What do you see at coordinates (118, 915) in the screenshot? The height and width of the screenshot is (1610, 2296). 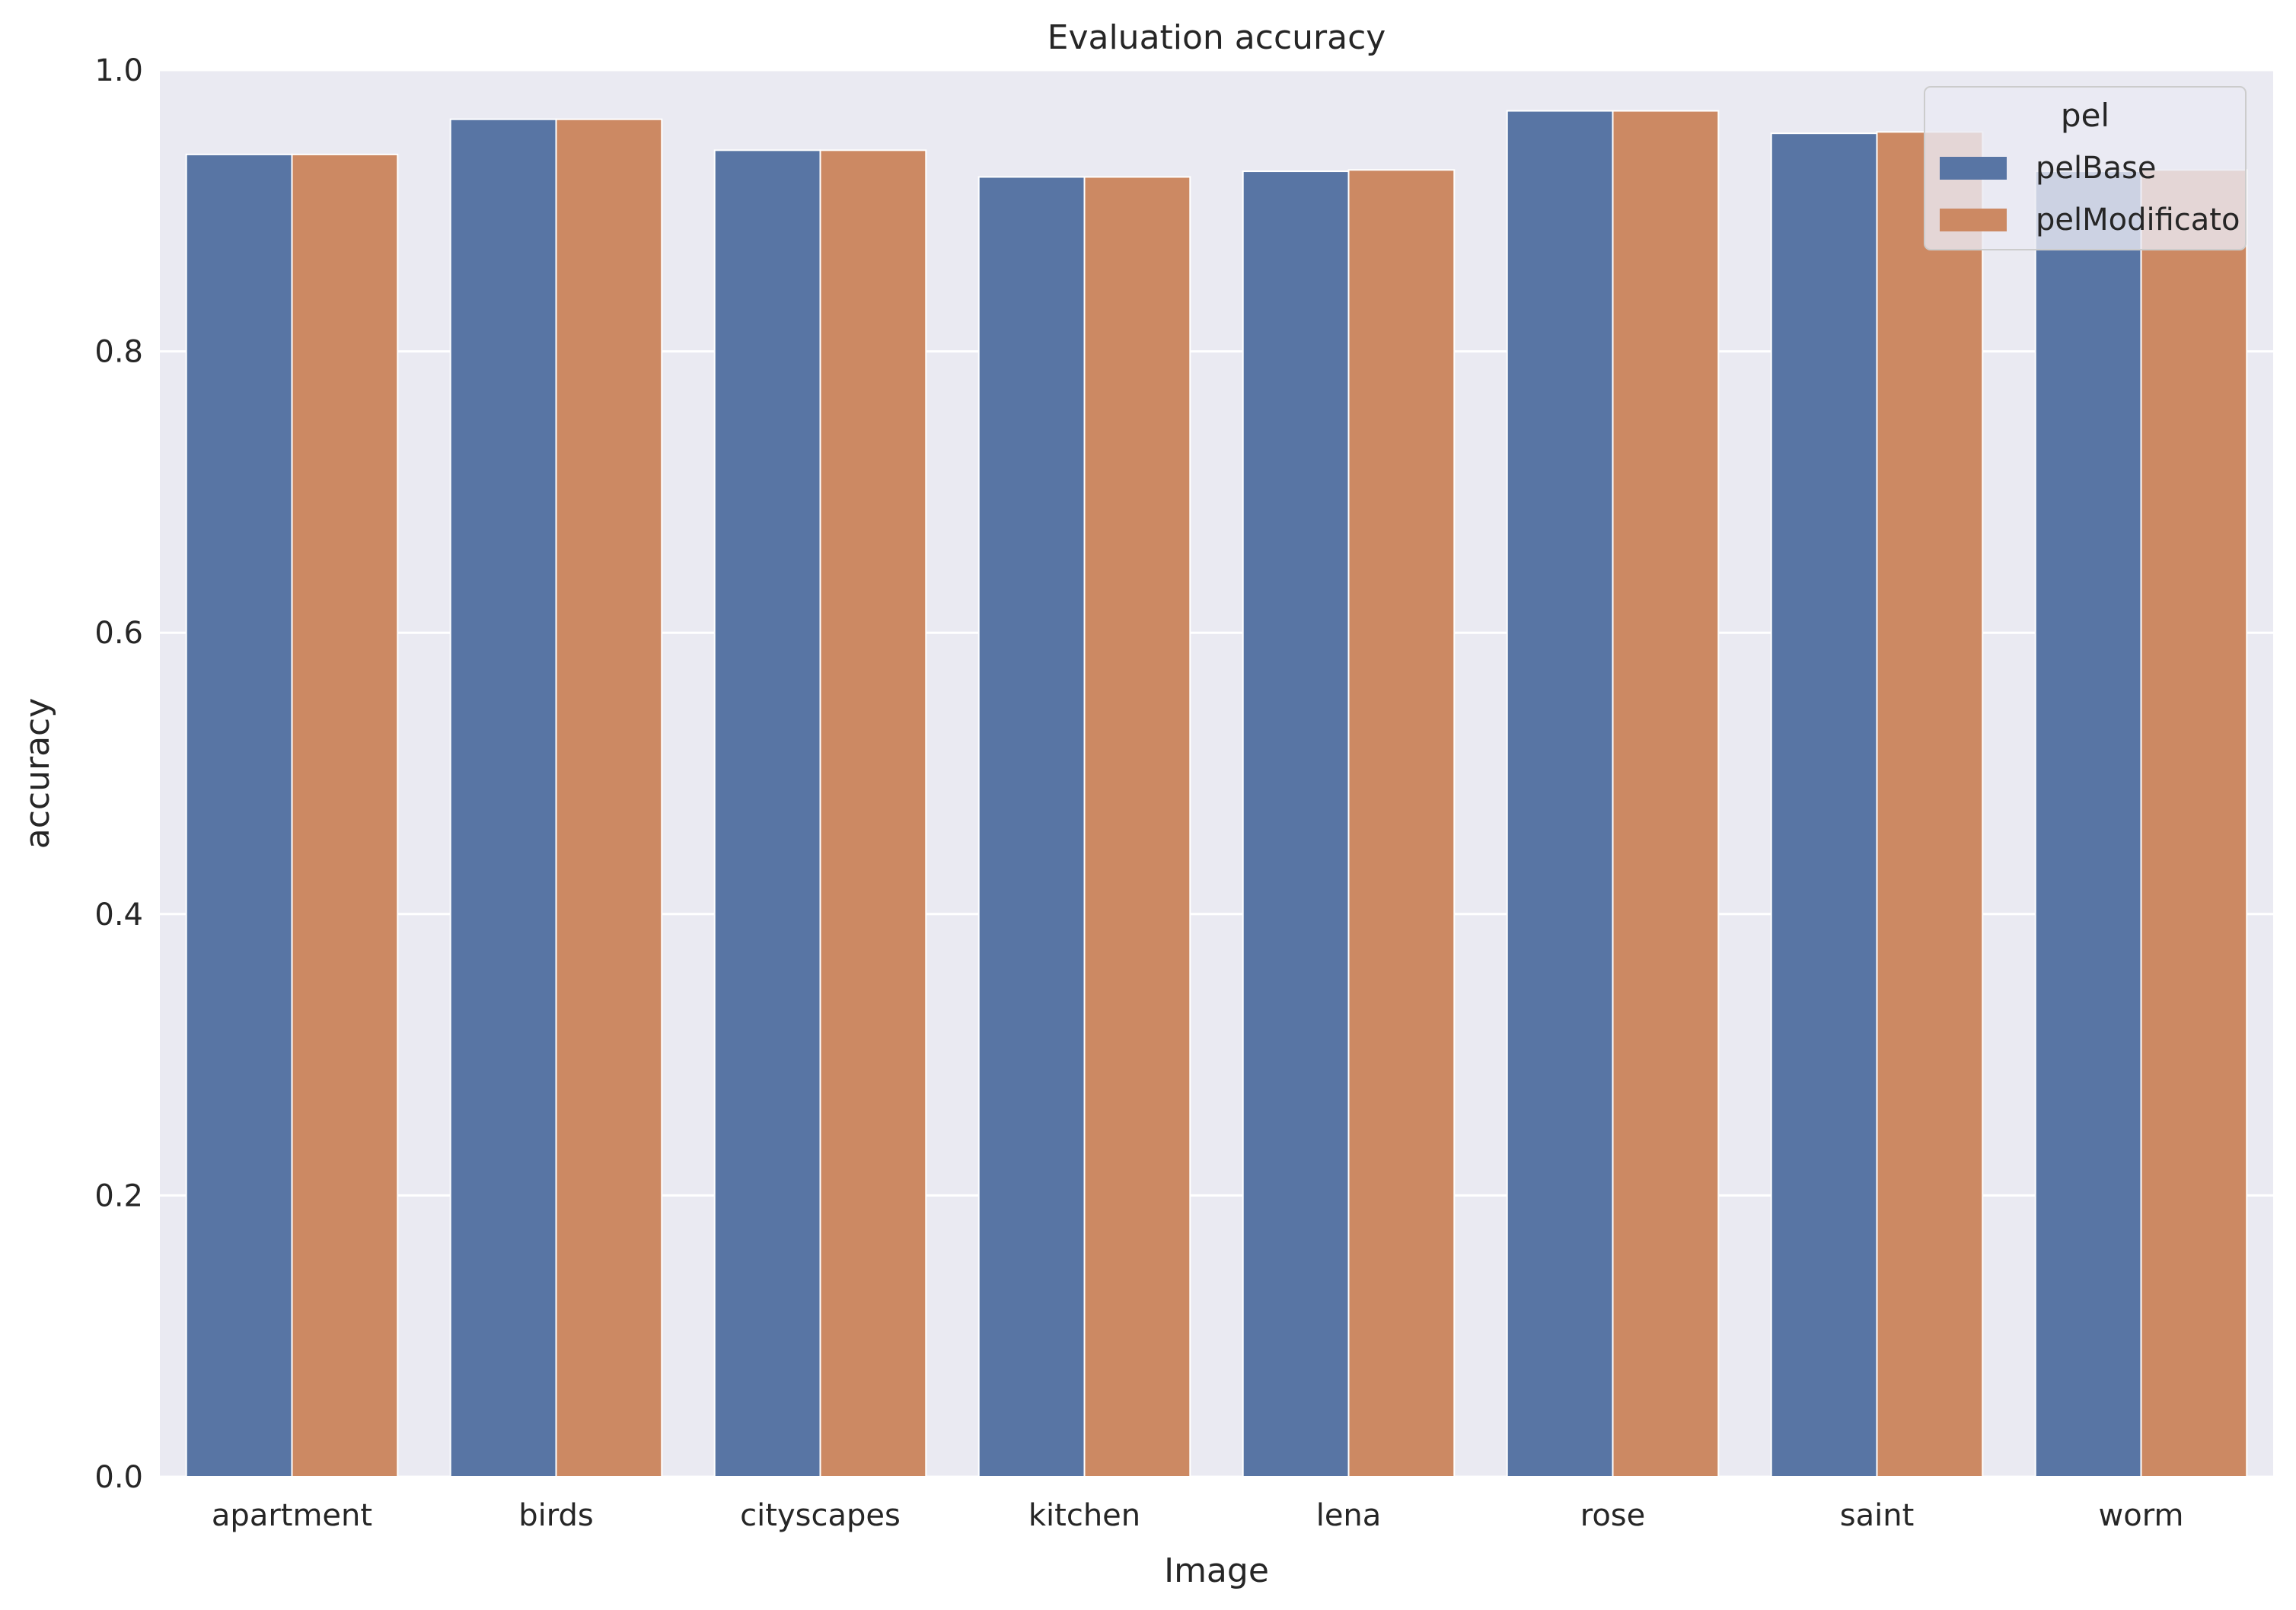 I see `y-tick-label: 0.4` at bounding box center [118, 915].